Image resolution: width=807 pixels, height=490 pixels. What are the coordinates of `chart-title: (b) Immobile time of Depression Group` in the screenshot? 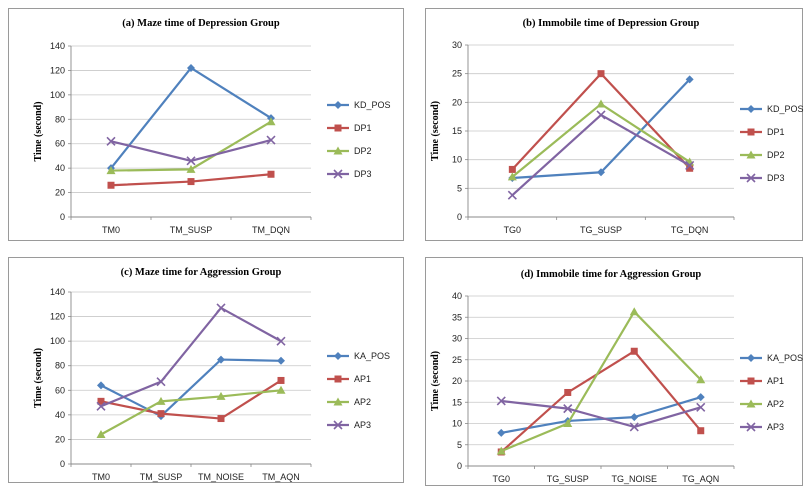 It's located at (611, 23).